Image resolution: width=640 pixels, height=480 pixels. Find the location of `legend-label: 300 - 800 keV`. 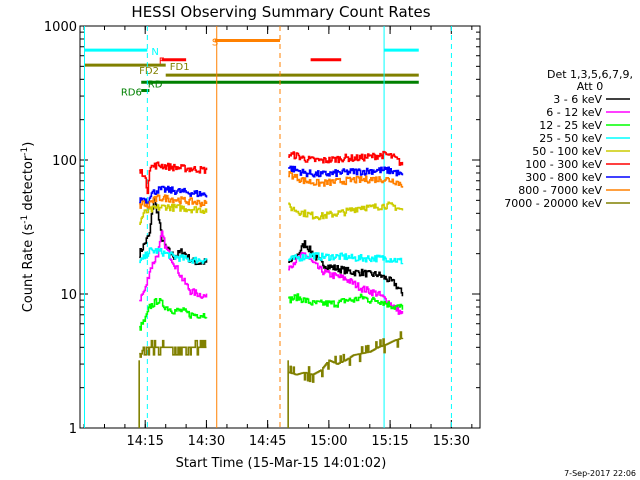

legend-label: 300 - 800 keV is located at coordinates (563, 177).